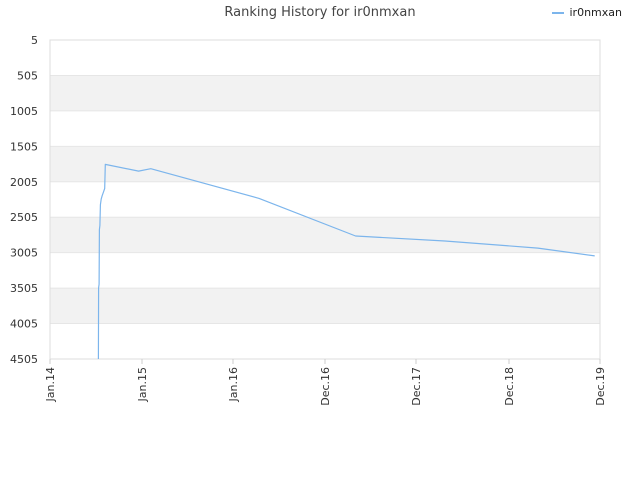 The width and height of the screenshot is (640, 480). I want to click on legend: ir0nmxan, so click(587, 12).